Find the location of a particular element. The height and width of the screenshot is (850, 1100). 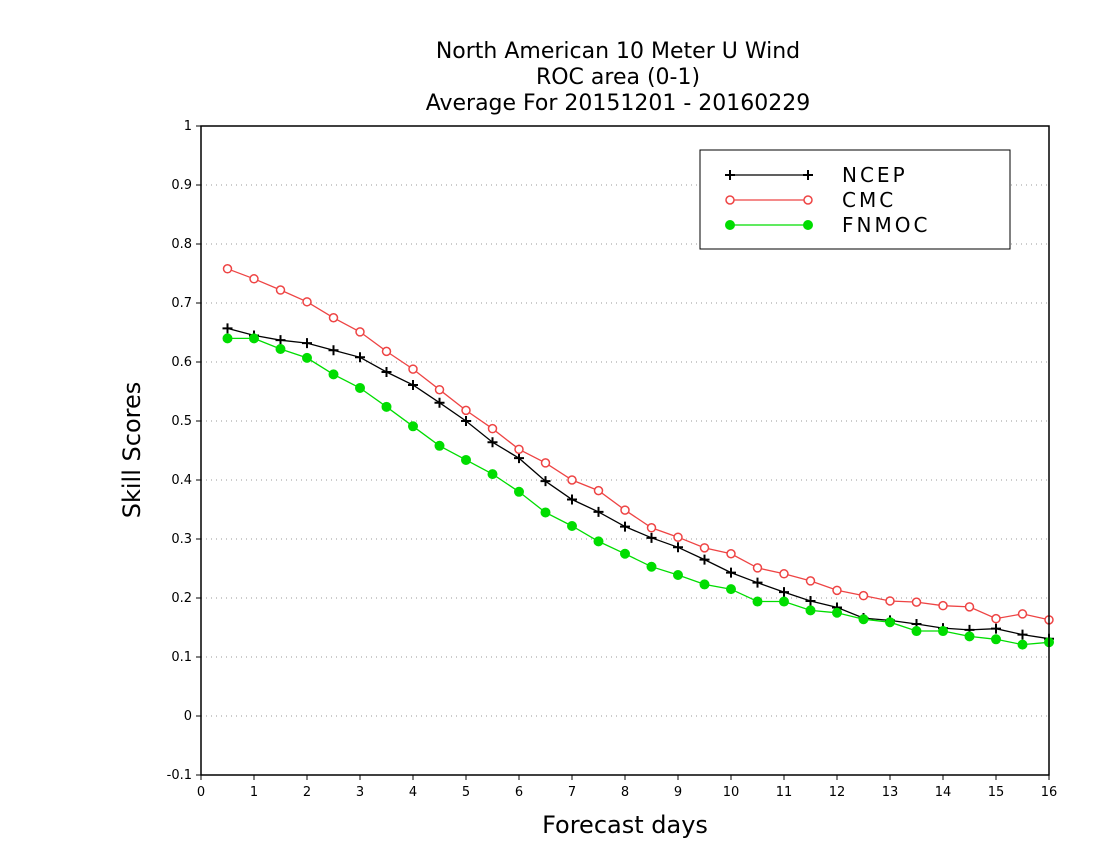

x-tick-label: 5 is located at coordinates (466, 792).